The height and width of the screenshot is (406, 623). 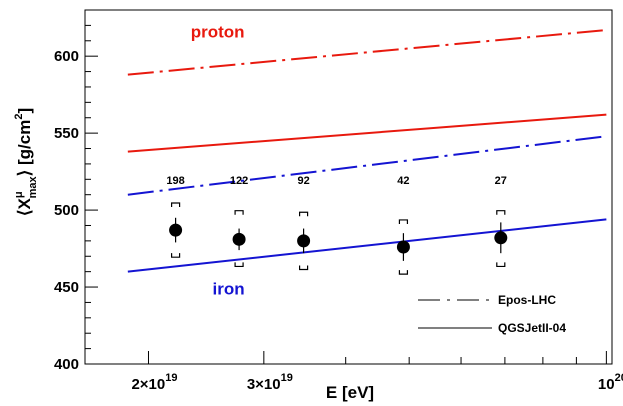 I want to click on y-tick-label: 450, so click(x=66, y=287).